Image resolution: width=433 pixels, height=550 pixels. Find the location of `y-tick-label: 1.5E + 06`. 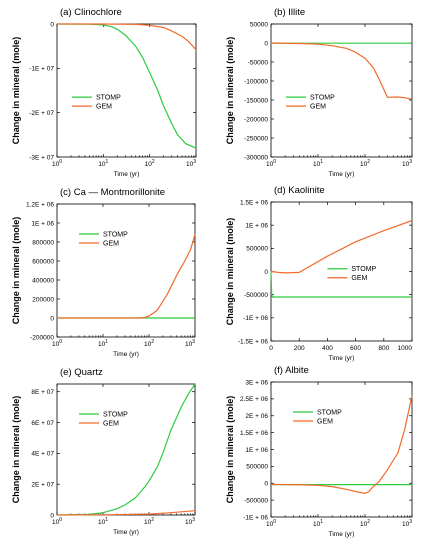

y-tick-label: 1.5E + 06 is located at coordinates (254, 202).